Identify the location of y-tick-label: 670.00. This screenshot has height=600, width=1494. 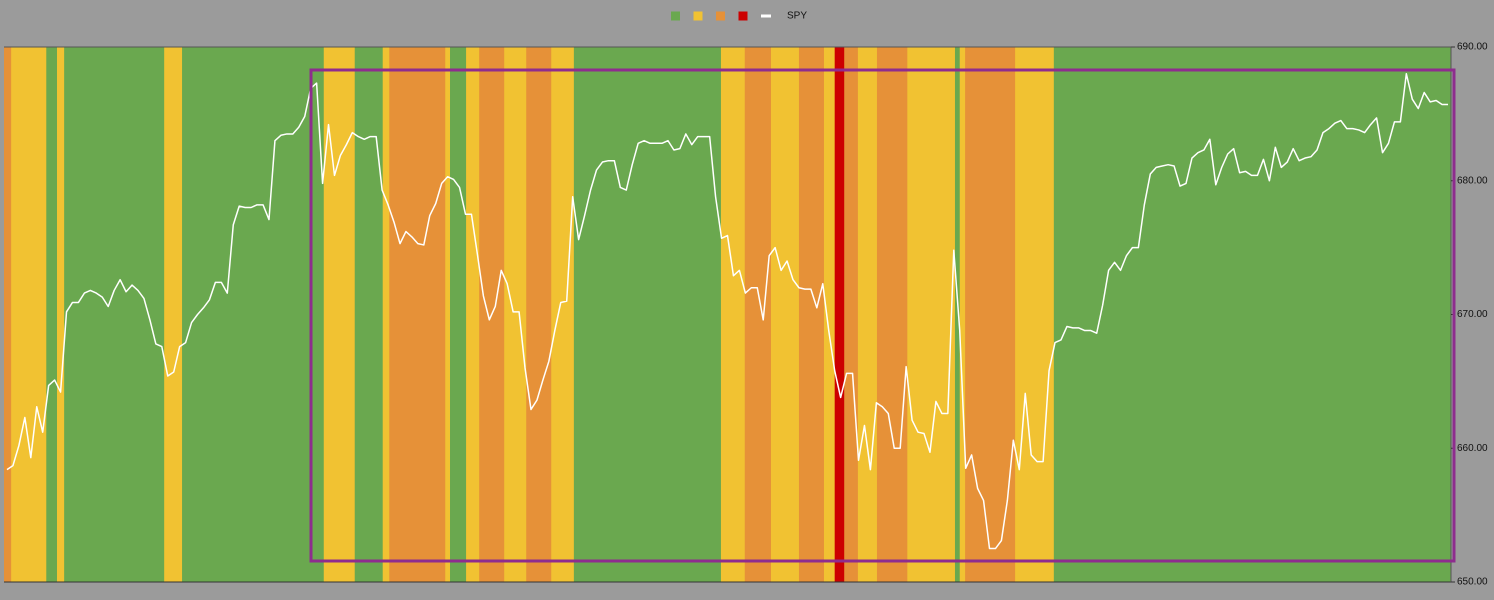
(1472, 314).